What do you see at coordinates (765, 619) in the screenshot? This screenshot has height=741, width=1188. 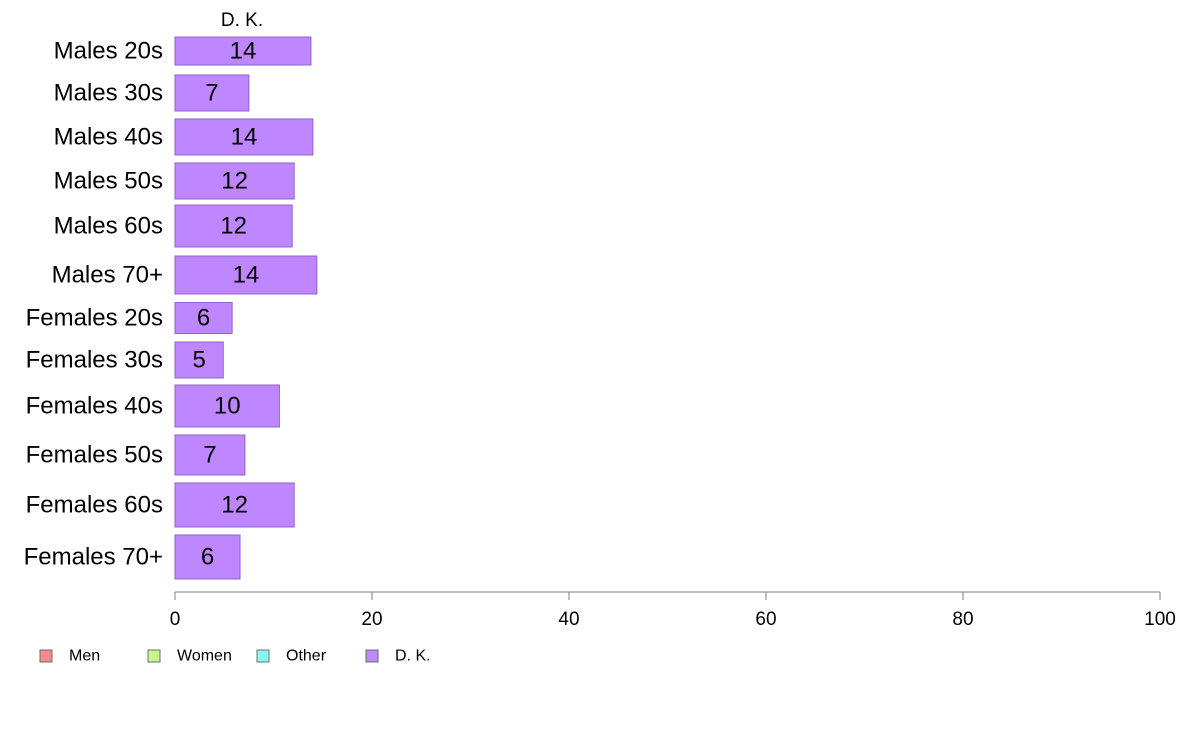 I see `x-tick-label: 60` at bounding box center [765, 619].